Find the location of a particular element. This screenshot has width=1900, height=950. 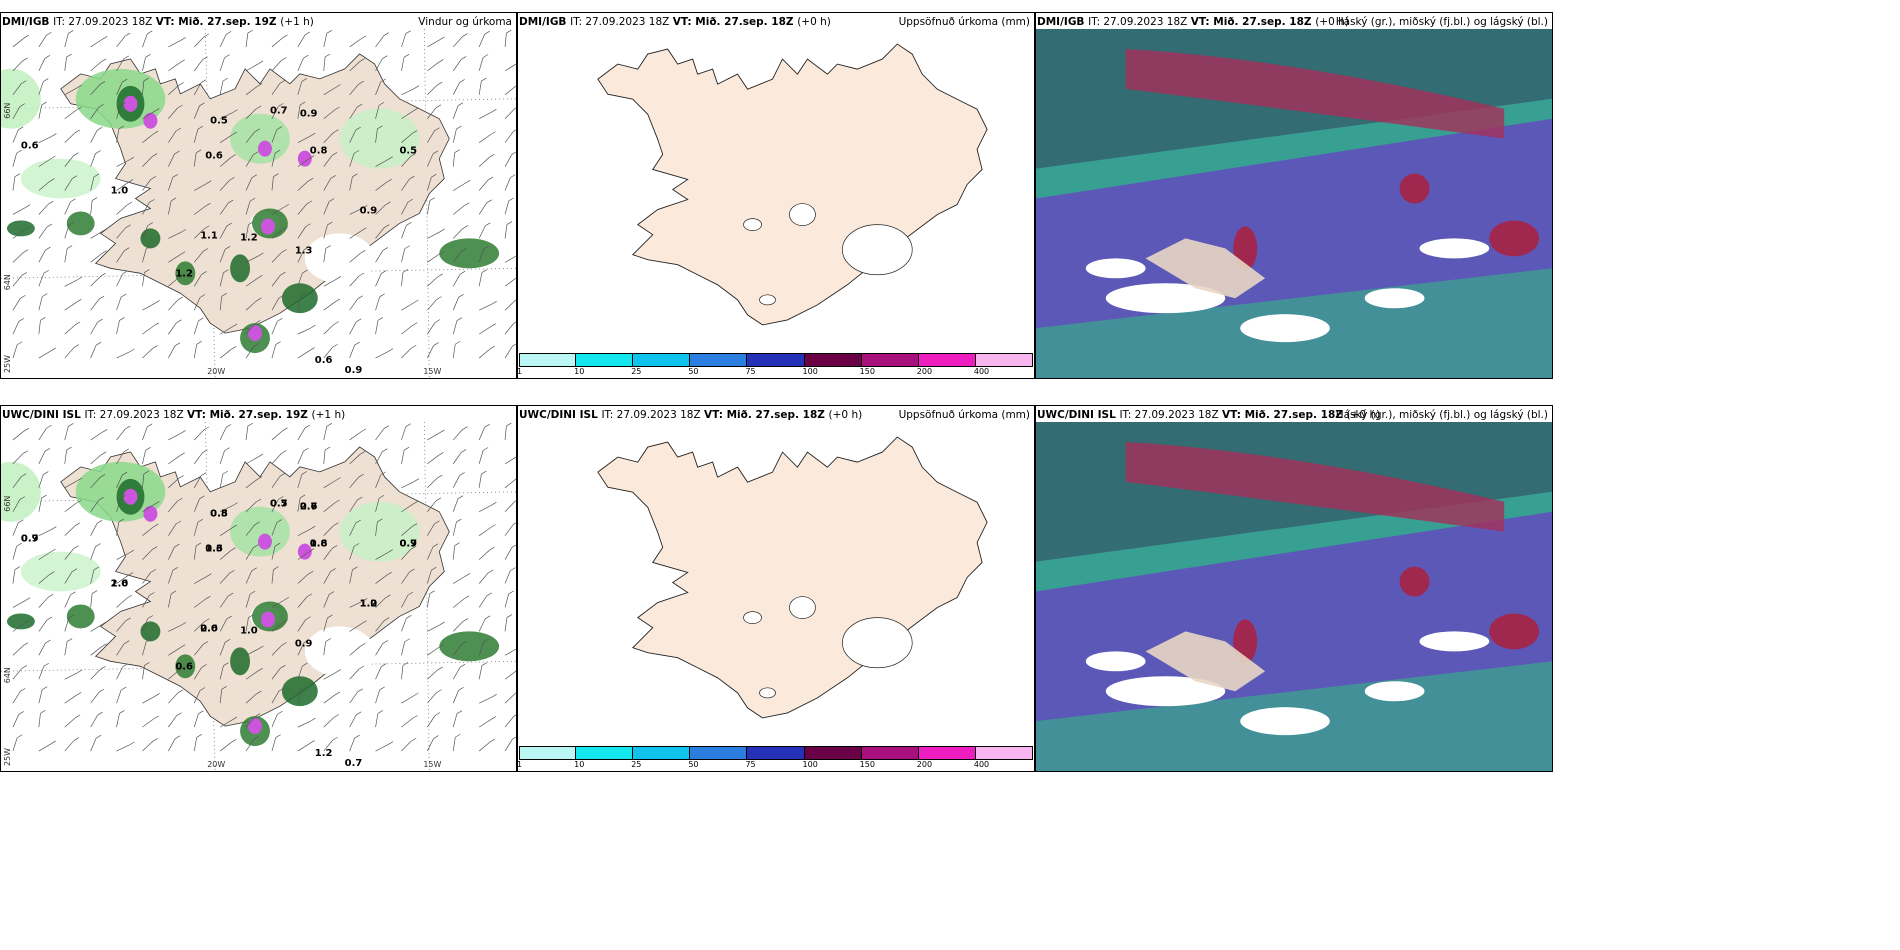

lat-label: 66N is located at coordinates (7, 111).